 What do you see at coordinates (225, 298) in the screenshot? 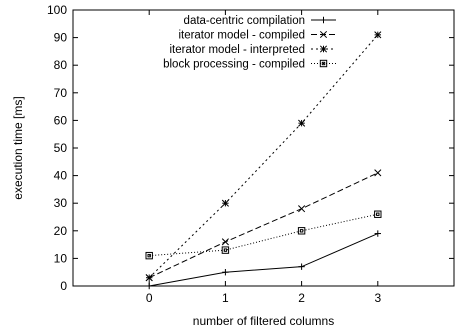
I see `x-tick-label: 1` at bounding box center [225, 298].